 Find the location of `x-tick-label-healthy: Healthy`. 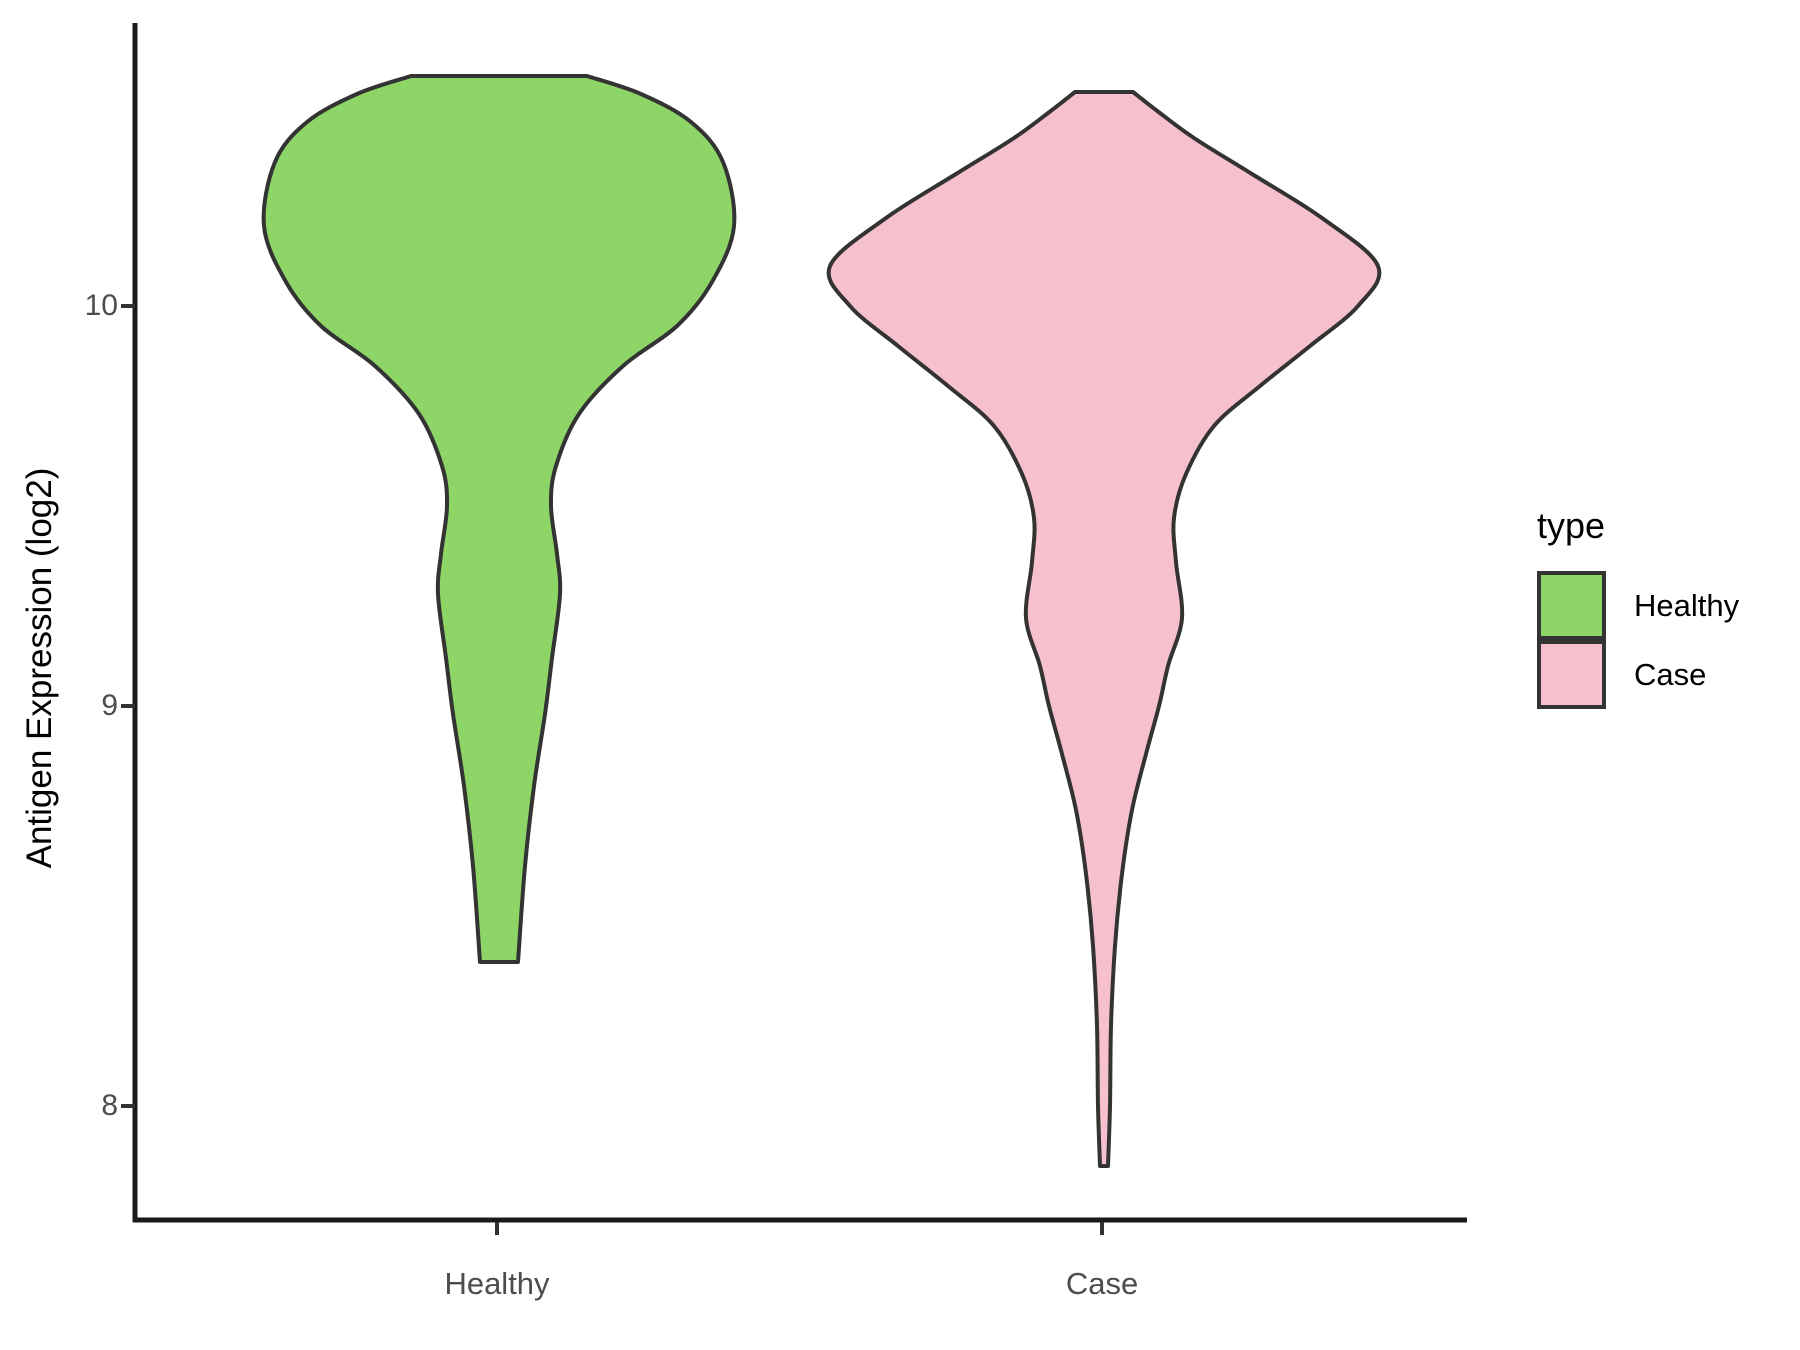

x-tick-label-healthy: Healthy is located at coordinates (497, 1283).